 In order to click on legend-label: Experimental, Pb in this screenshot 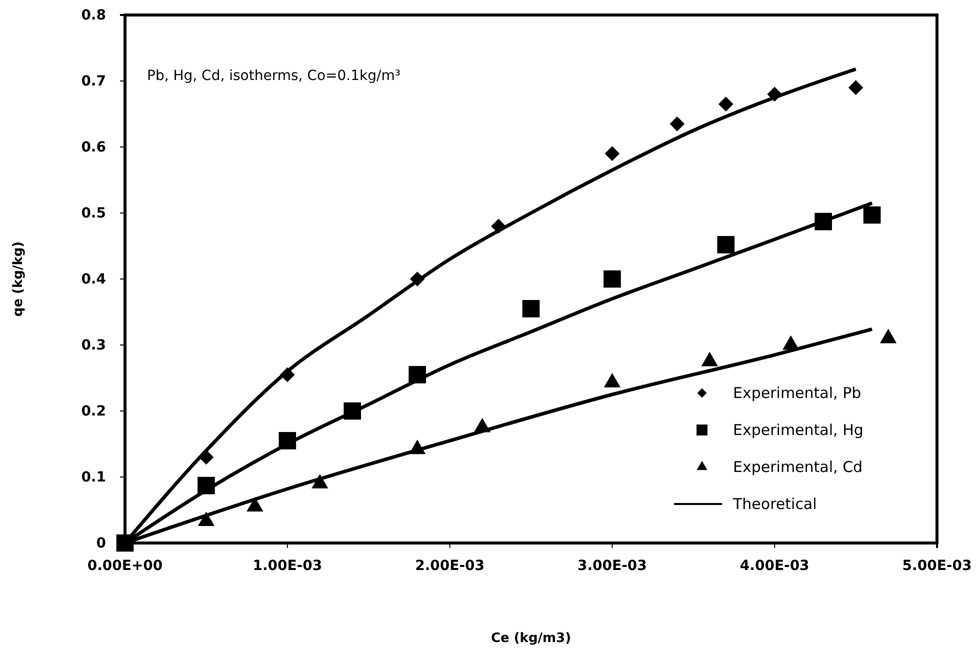, I will do `click(797, 393)`.